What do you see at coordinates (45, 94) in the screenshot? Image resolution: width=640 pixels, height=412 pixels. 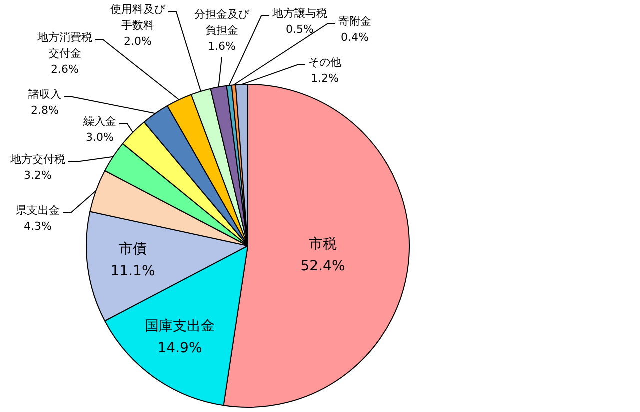 I see `slice-label: 諸収入` at bounding box center [45, 94].